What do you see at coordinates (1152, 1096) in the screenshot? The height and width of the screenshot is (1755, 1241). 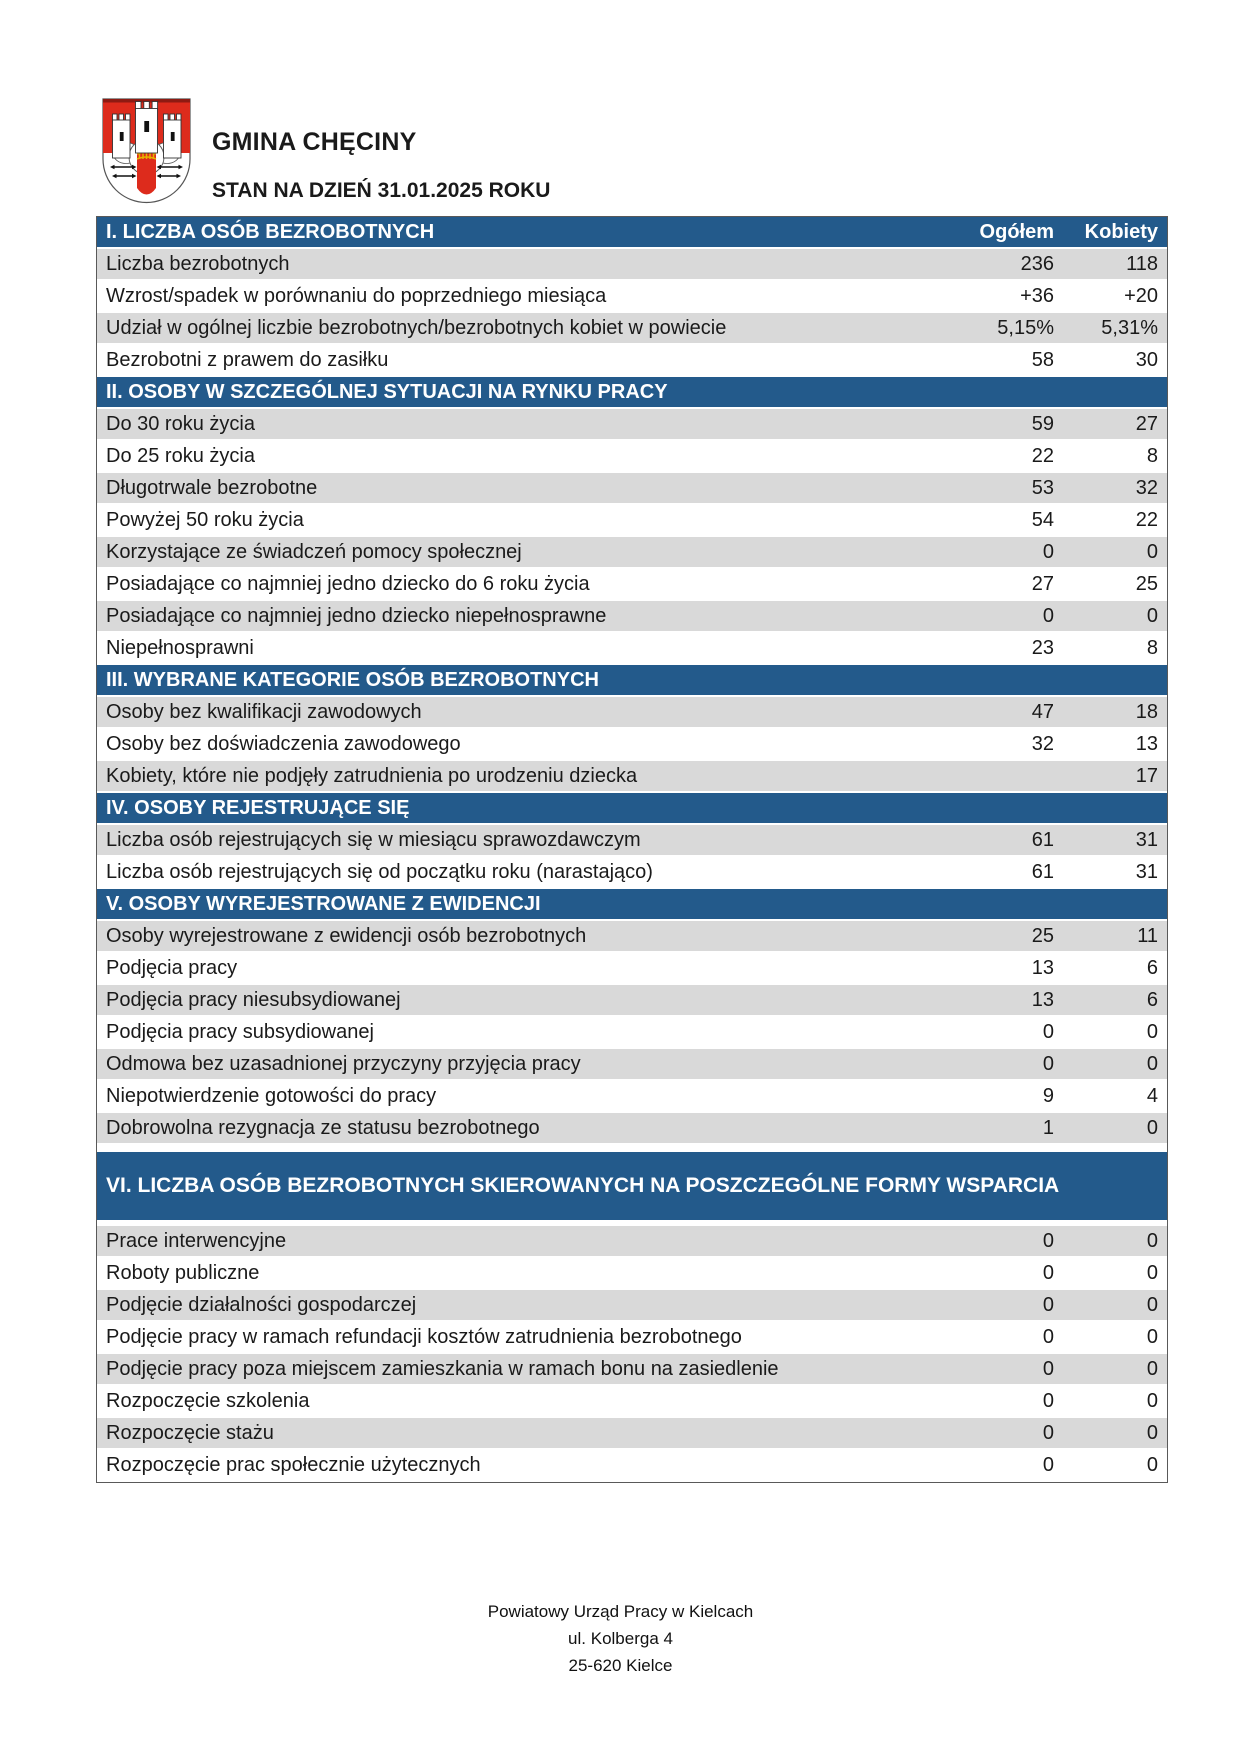 I see `row-value-kobiety: 4` at bounding box center [1152, 1096].